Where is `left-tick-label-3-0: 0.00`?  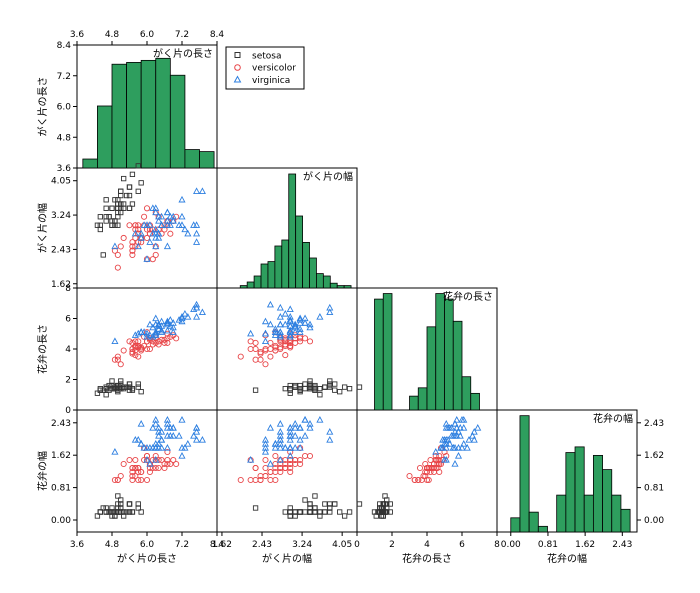
left-tick-label-3-0: 0.00 is located at coordinates (61, 521).